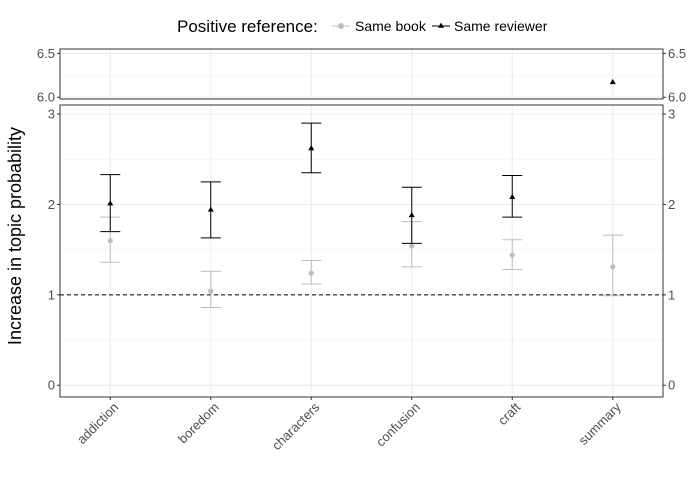 The width and height of the screenshot is (700, 480). I want to click on legend-entry-same-reviewer: Same reviewer, so click(490, 26).